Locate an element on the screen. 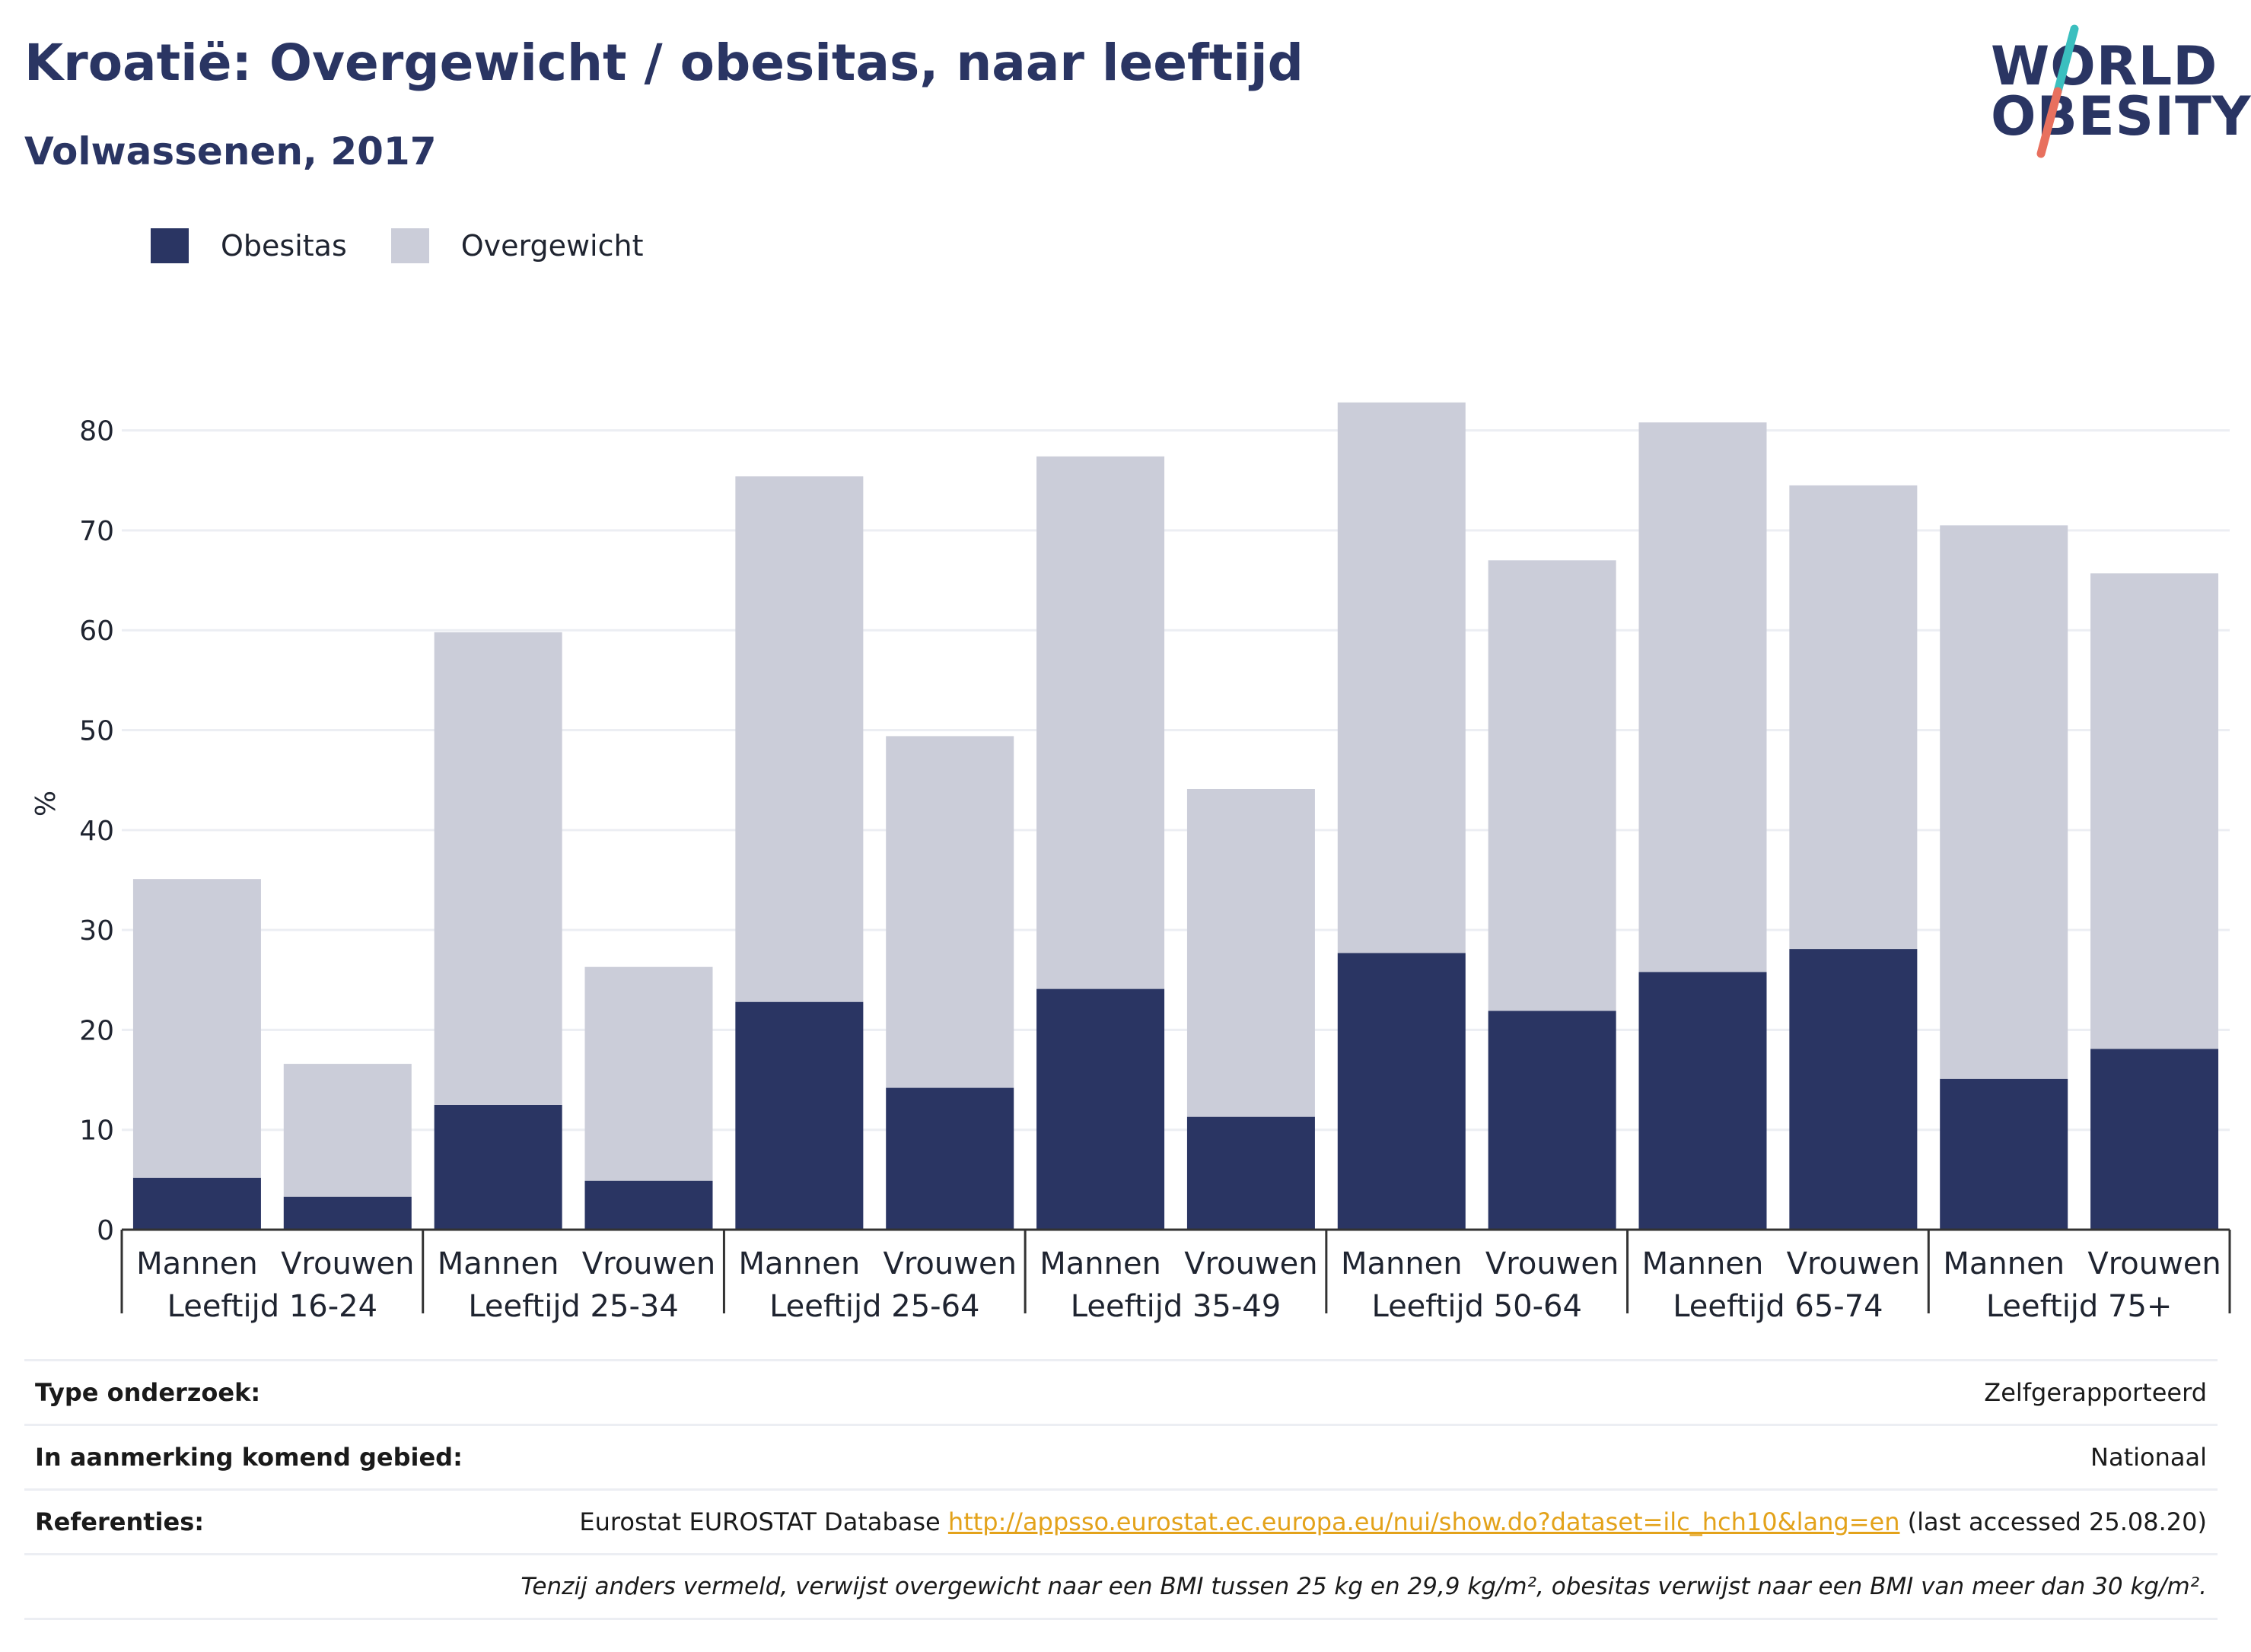  y-tick-label: 70 is located at coordinates (96, 531).